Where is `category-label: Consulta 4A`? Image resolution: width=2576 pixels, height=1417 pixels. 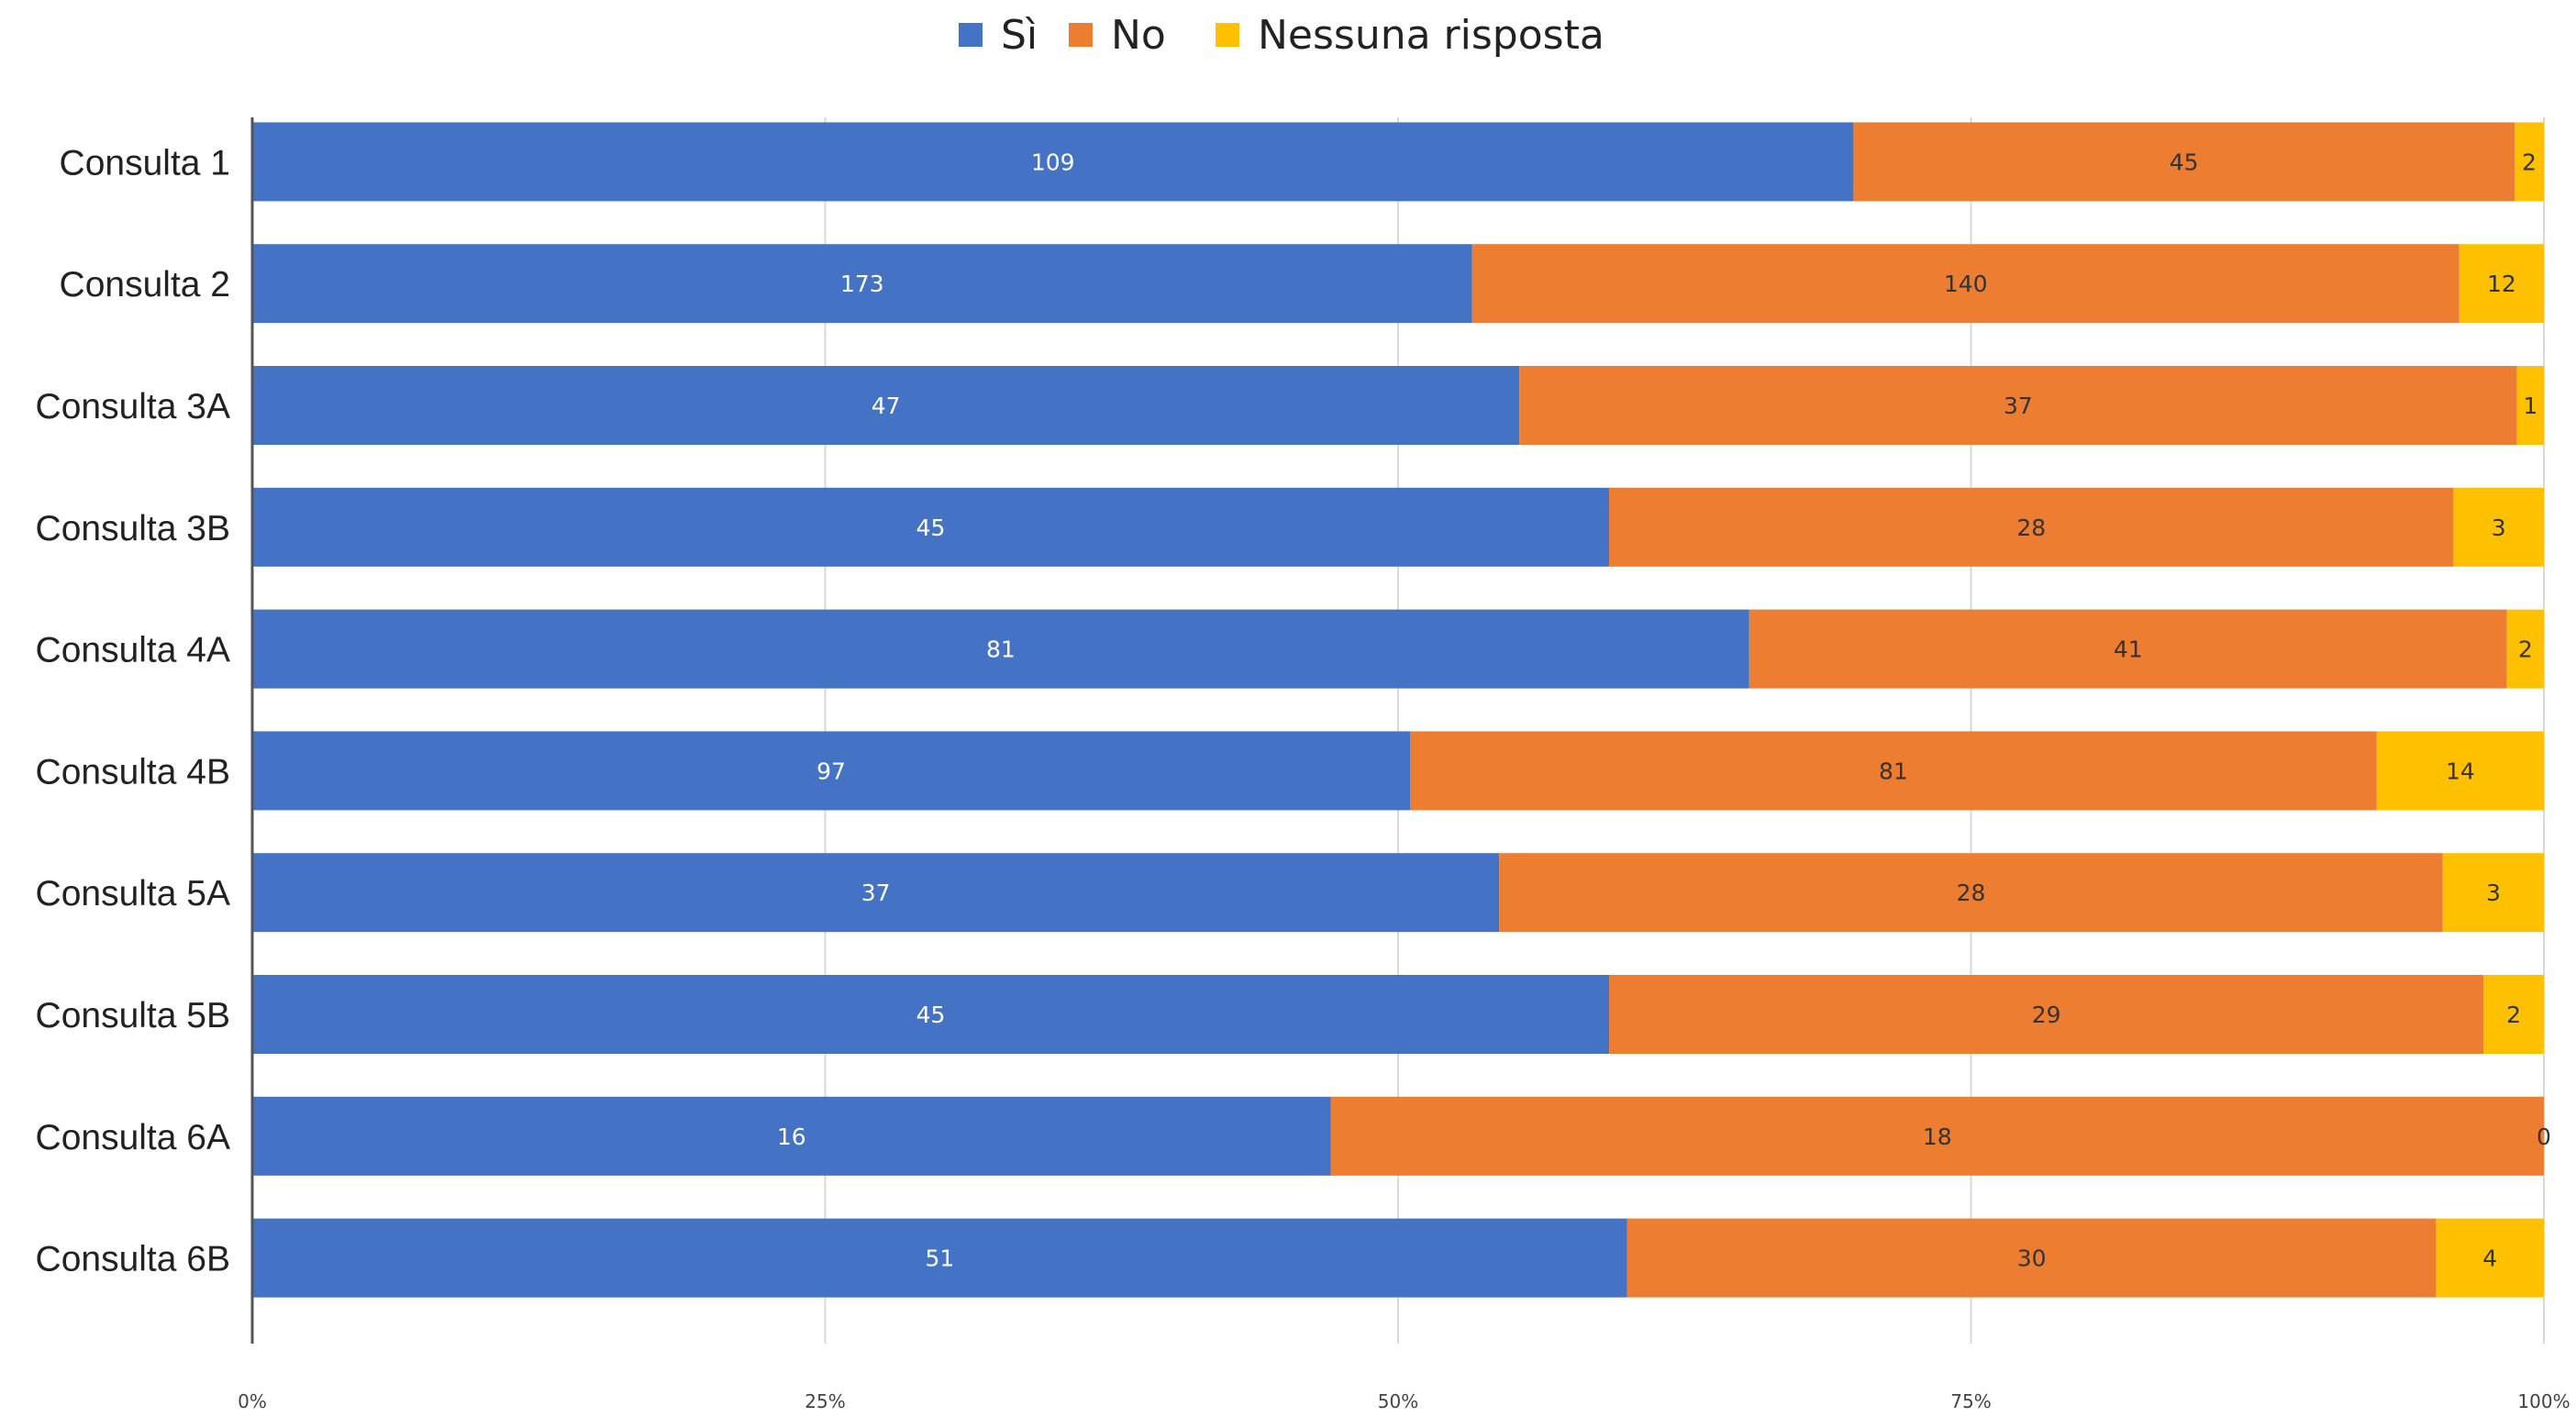 category-label: Consulta 4A is located at coordinates (133, 650).